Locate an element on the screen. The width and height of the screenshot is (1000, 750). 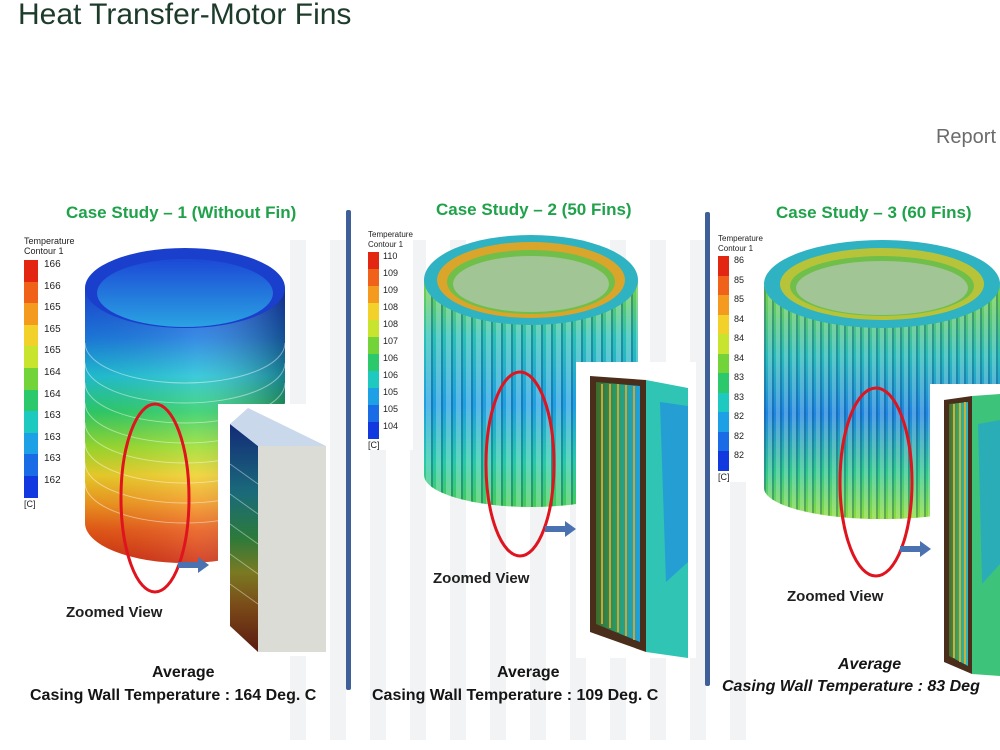
legend-value: 110 is located at coordinates (390, 256).